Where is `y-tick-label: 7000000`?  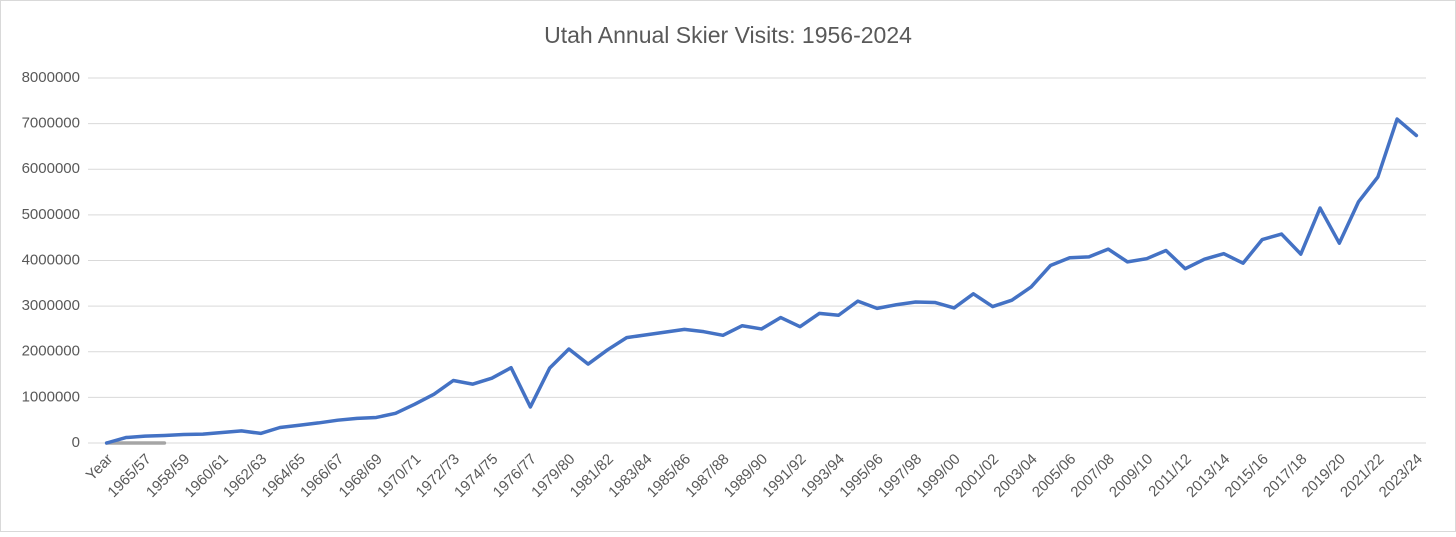
y-tick-label: 7000000 is located at coordinates (51, 123).